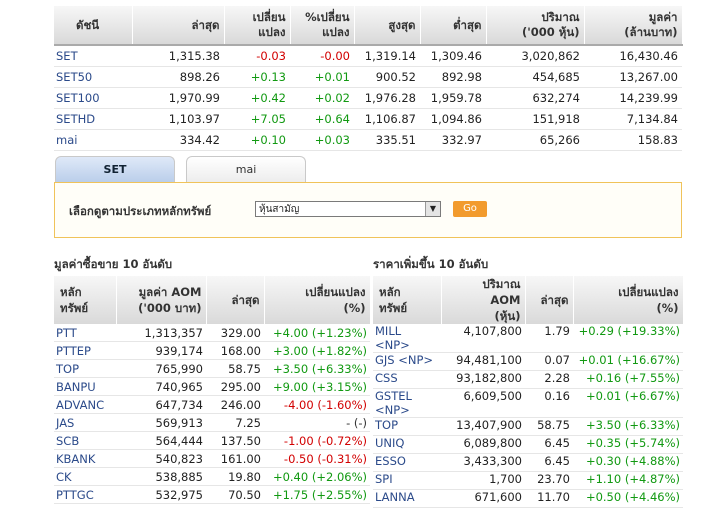  I want to click on aom-value: 564,444, so click(161, 440).